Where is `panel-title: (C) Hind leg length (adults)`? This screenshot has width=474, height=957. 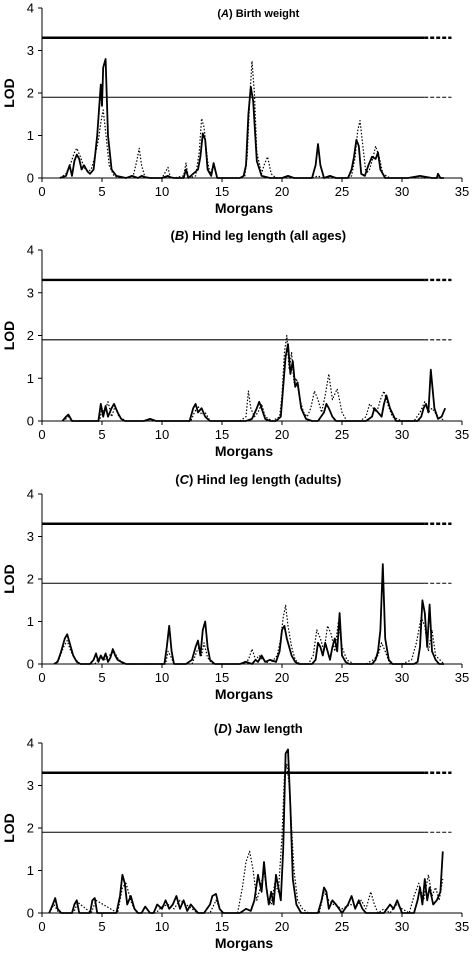
panel-title: (C) Hind leg length (adults) is located at coordinates (258, 479).